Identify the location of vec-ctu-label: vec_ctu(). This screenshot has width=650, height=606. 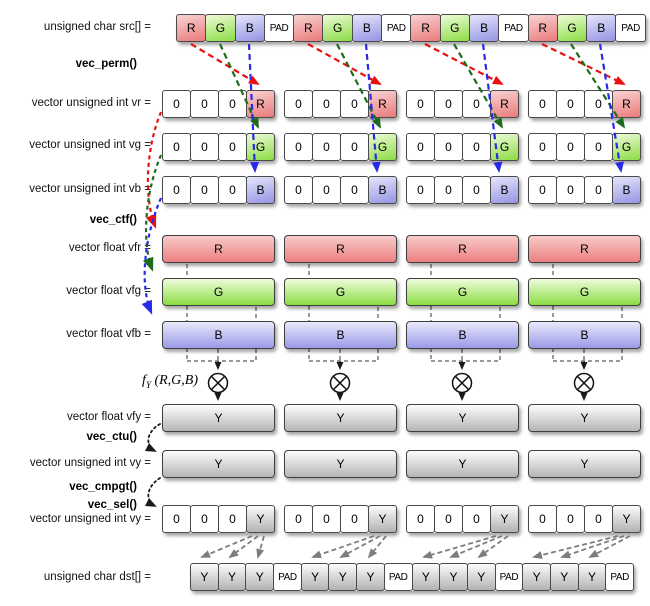
(112, 437).